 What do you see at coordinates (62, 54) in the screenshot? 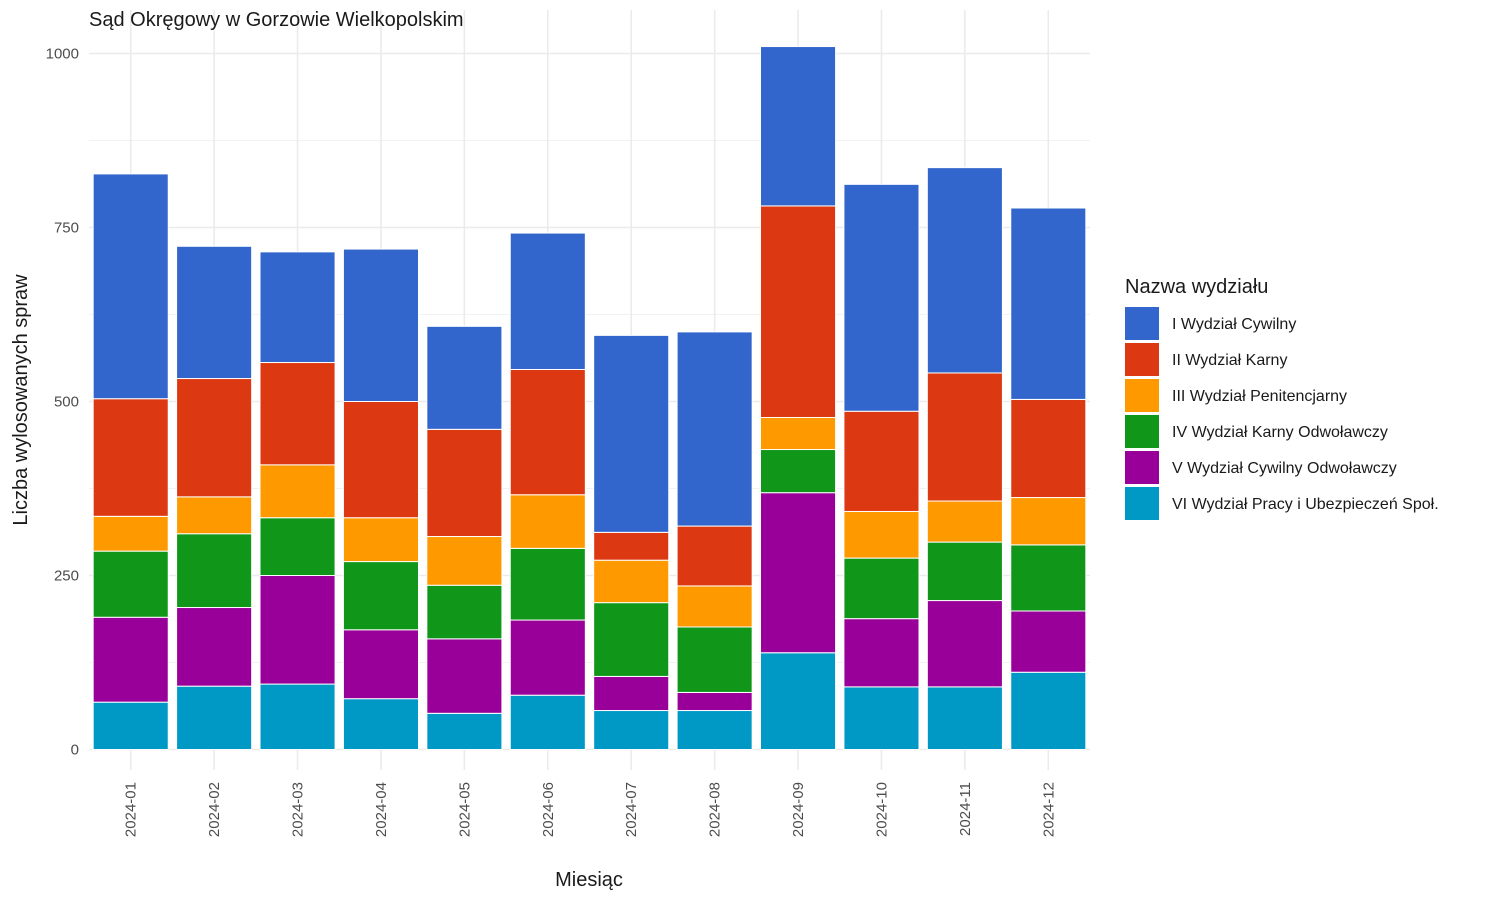
I see `y-tick-label: 1000` at bounding box center [62, 54].